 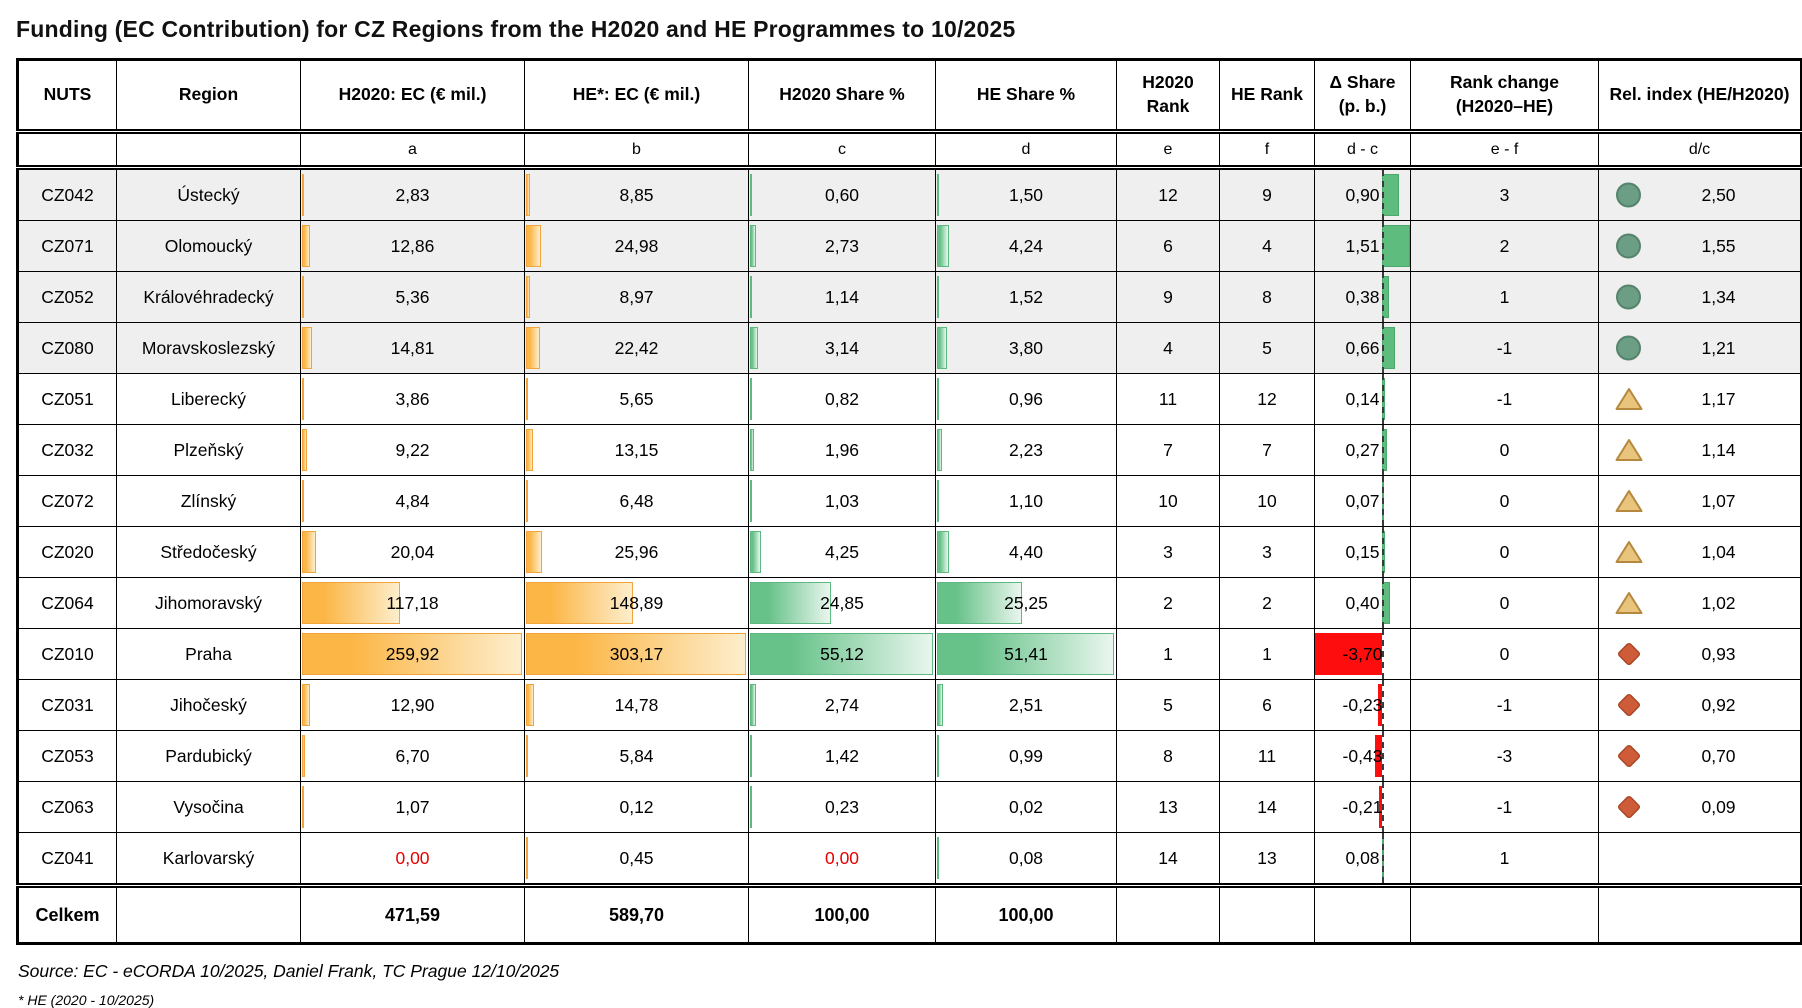 What do you see at coordinates (1628, 297) in the screenshot?
I see `circle-up-icon` at bounding box center [1628, 297].